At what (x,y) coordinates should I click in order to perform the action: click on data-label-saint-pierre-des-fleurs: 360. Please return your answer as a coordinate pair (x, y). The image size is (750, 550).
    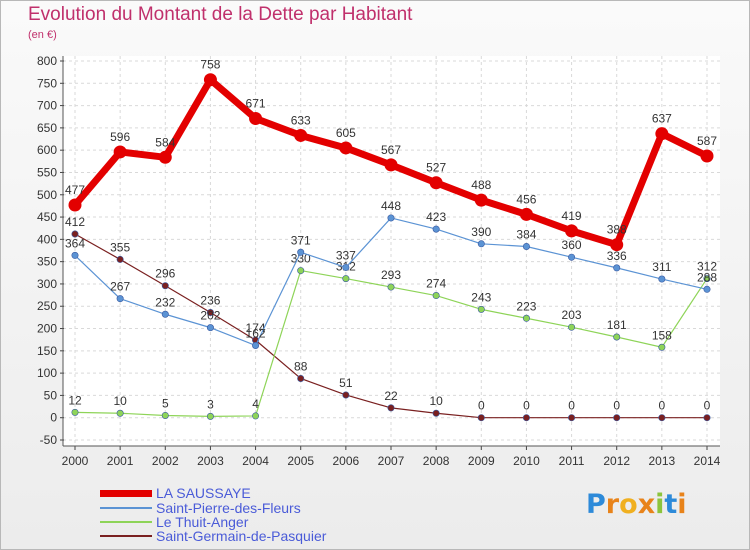
    Looking at the image, I should click on (572, 245).